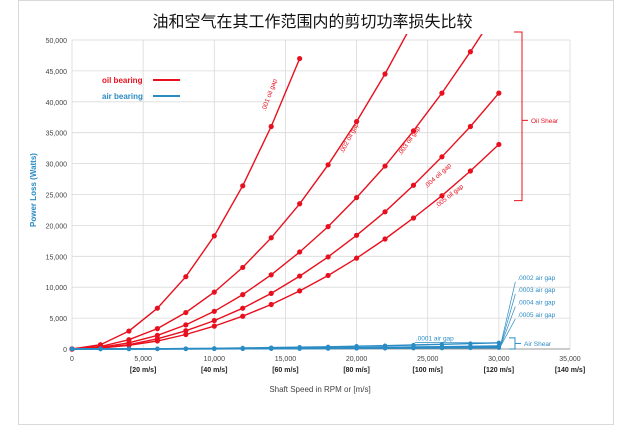 This screenshot has height=431, width=625. What do you see at coordinates (57, 103) in the screenshot?
I see `y-tick-label: 40,000` at bounding box center [57, 103].